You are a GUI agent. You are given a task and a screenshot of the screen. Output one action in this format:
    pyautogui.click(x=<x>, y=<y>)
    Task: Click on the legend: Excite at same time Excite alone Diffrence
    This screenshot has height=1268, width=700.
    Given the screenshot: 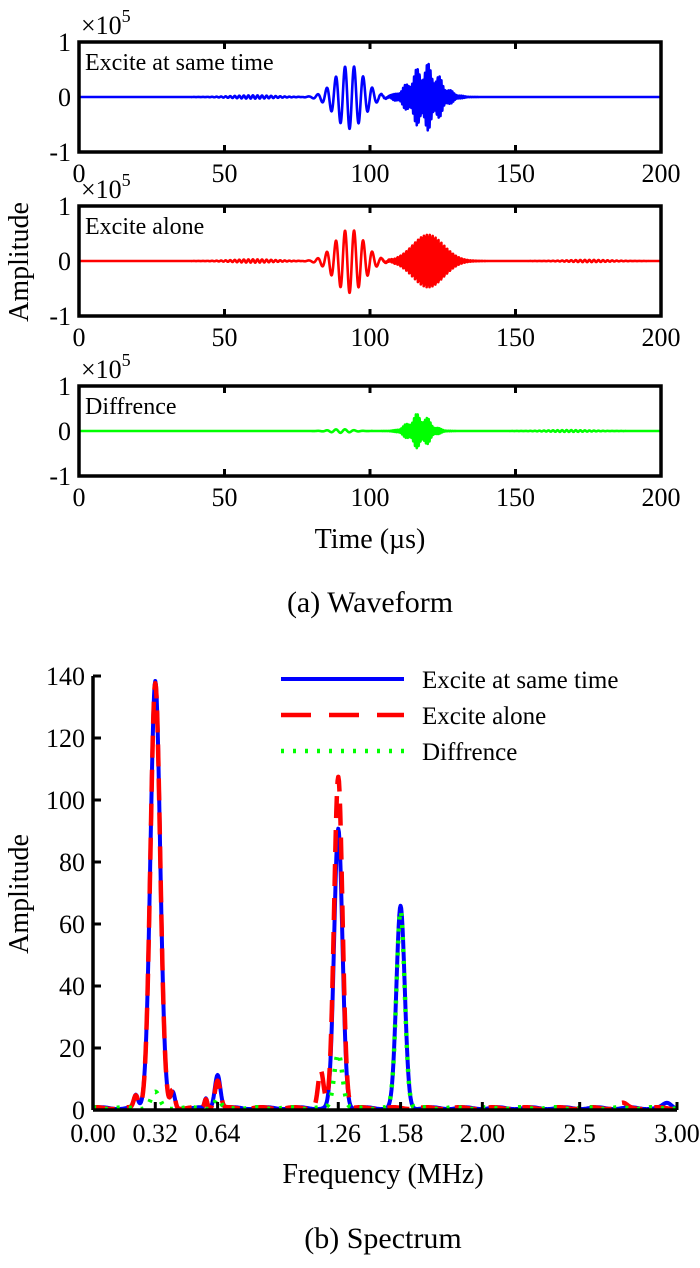 What is the action you would take?
    pyautogui.click(x=449, y=716)
    